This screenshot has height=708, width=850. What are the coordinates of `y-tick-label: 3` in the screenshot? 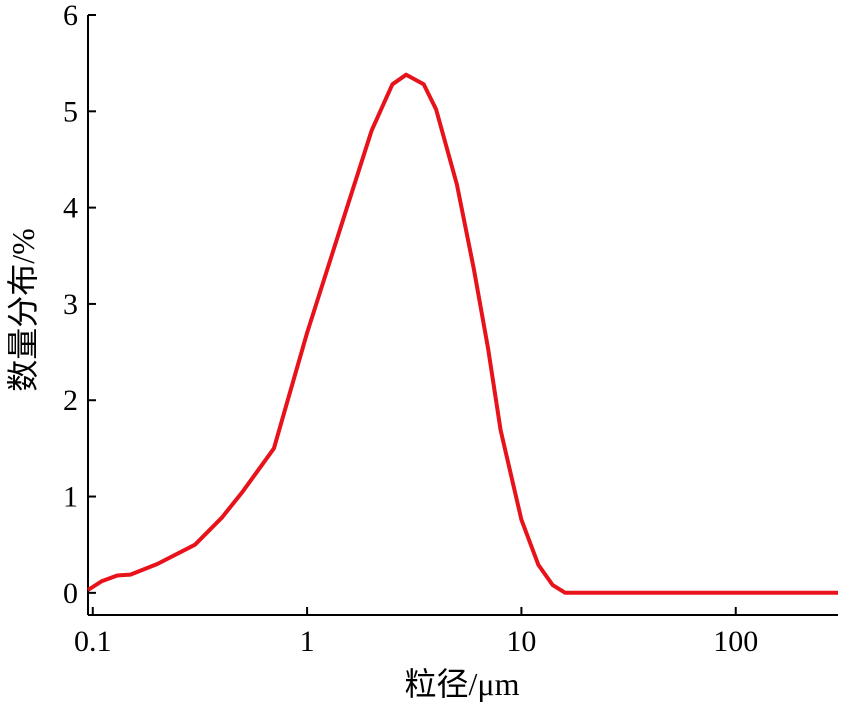 It's located at (70, 304).